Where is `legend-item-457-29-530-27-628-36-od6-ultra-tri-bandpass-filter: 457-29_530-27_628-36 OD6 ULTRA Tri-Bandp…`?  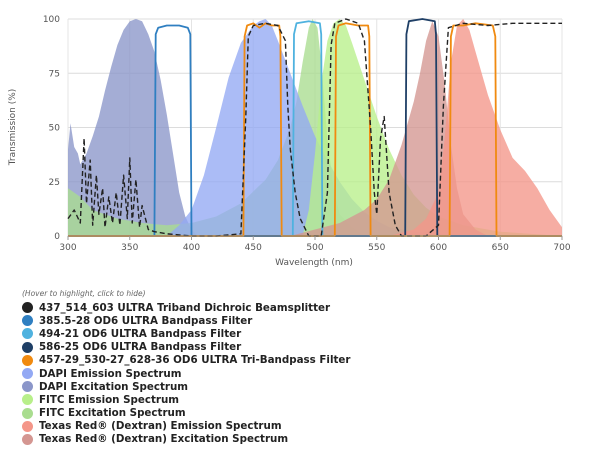
legend-item-457-29-530-27-628-36-od6-ultra-tri-bandpass-filter: 457-29_530-27_628-36 OD6 ULTRA Tri-Bandp… is located at coordinates (302, 360).